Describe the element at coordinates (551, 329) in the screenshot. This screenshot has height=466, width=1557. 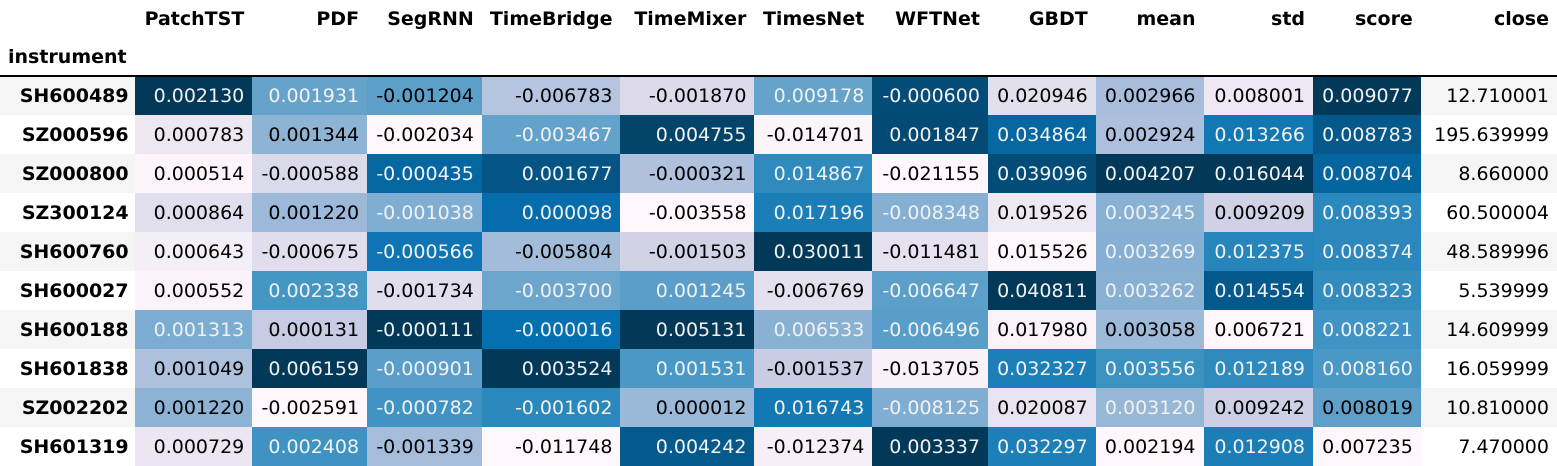
I see `table-cell: -0.000016` at that location.